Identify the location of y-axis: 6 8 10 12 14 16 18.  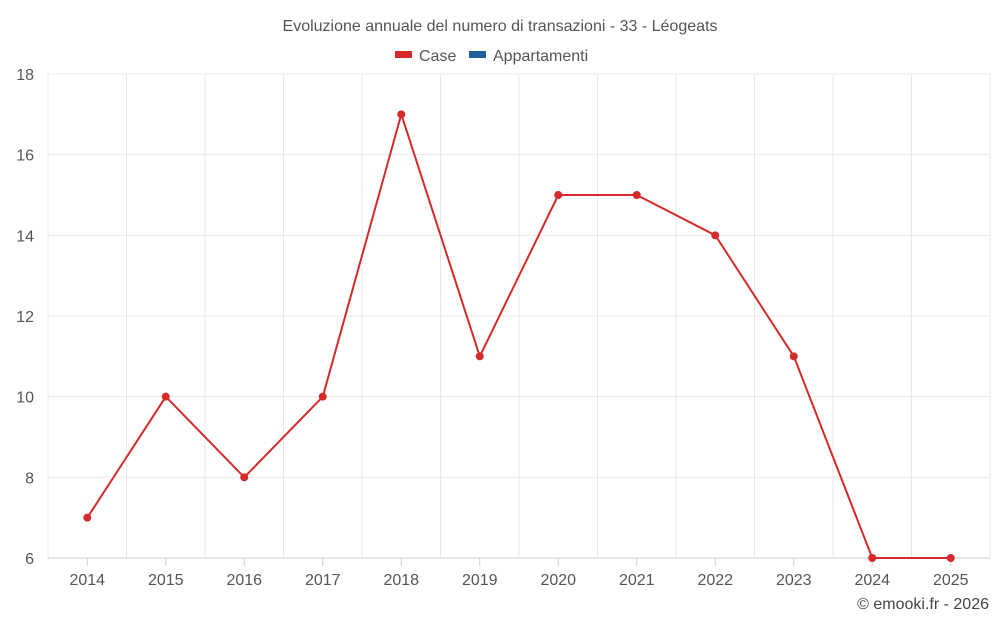
(25, 317).